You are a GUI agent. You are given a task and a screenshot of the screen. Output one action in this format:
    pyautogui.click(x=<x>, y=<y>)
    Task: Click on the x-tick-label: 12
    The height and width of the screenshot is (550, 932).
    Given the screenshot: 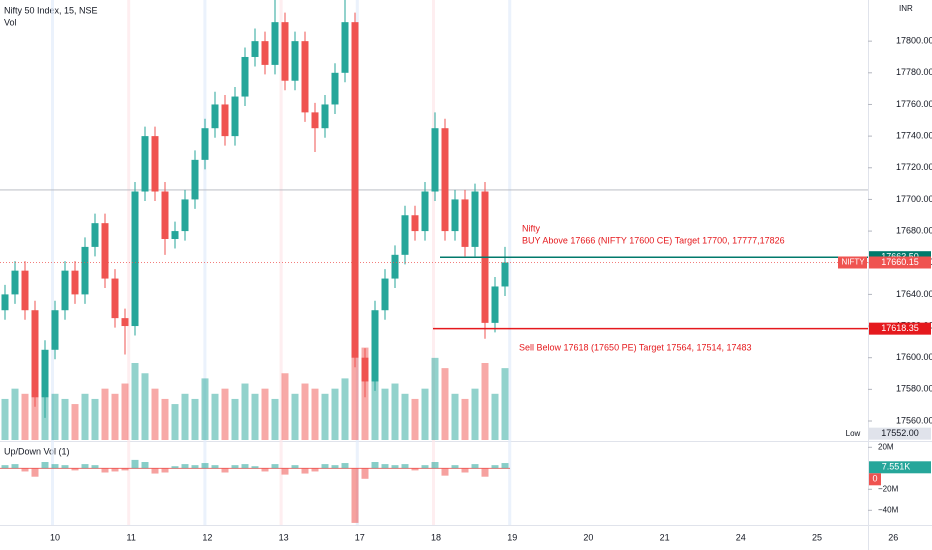 What is the action you would take?
    pyautogui.click(x=207, y=537)
    